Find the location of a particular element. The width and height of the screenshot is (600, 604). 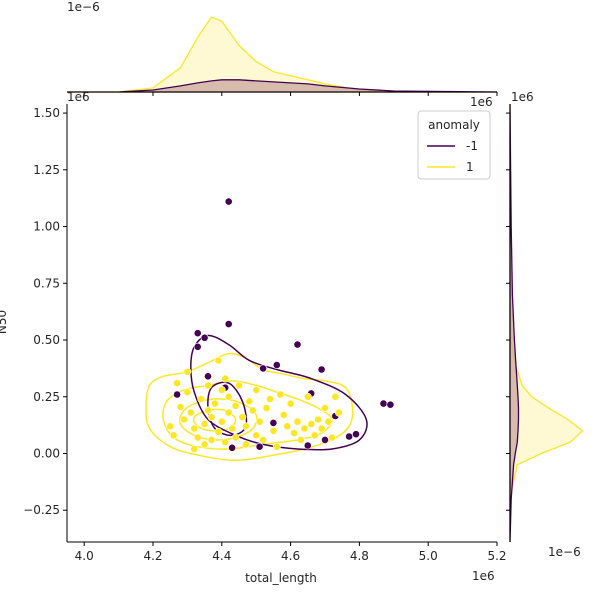

y-tick-label: 1.00 is located at coordinates (46, 227).